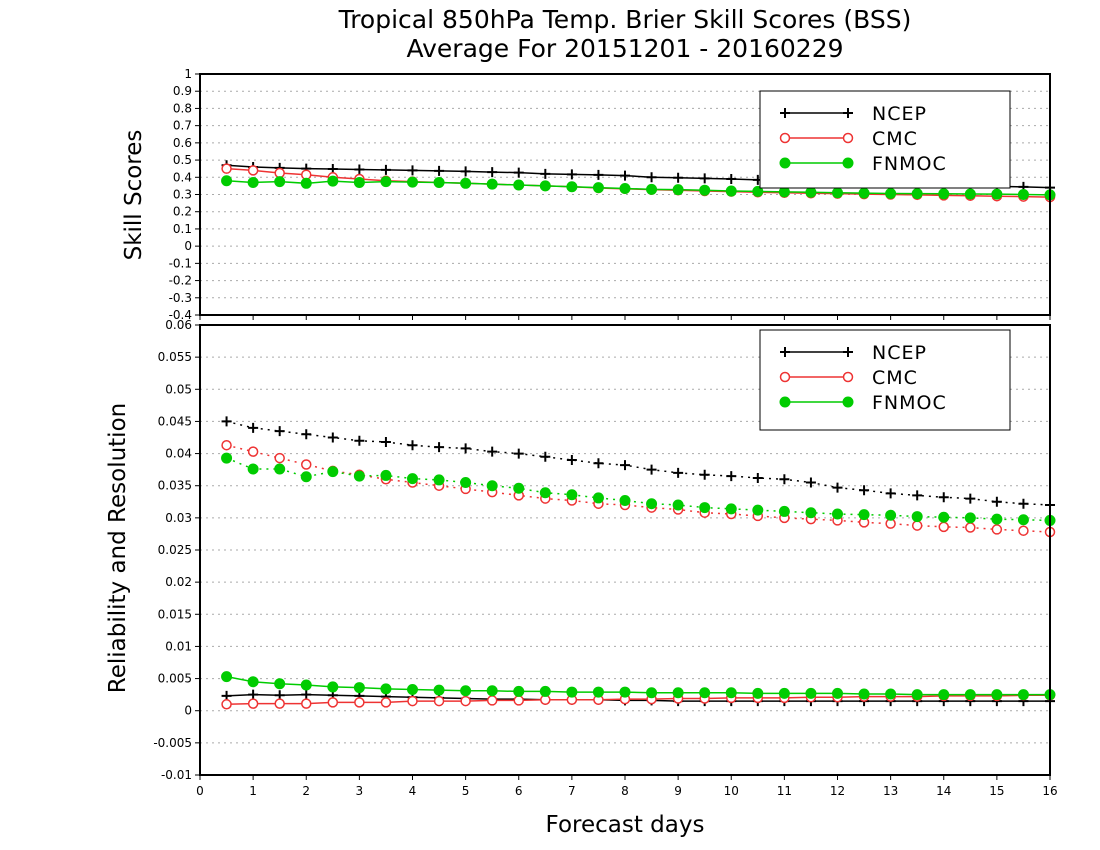  What do you see at coordinates (943, 791) in the screenshot?
I see `bottom-x-tick-label: 14` at bounding box center [943, 791].